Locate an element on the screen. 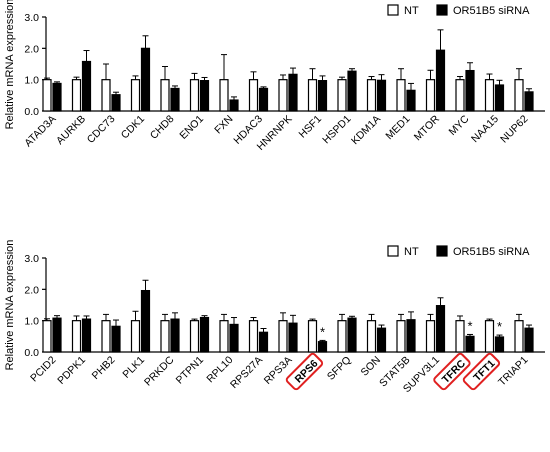  x-tick-group: RPS27A is located at coordinates (246, 372).